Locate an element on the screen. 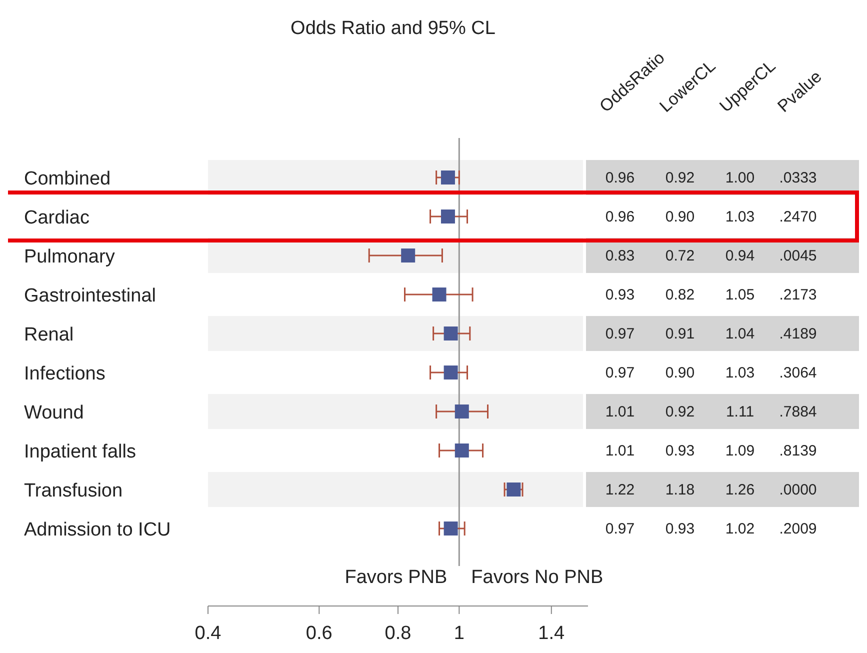 The width and height of the screenshot is (867, 653). y-tick-label: Infections is located at coordinates (65, 374).